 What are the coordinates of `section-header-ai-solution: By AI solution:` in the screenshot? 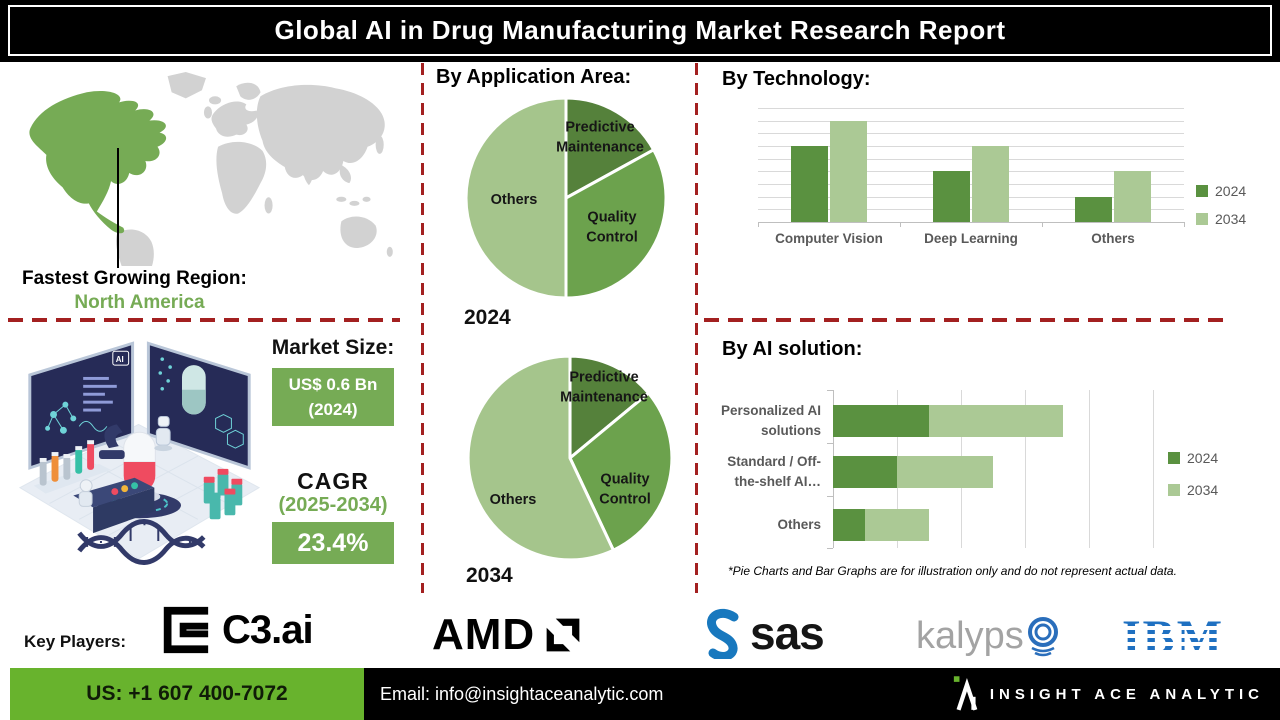 It's located at (792, 349).